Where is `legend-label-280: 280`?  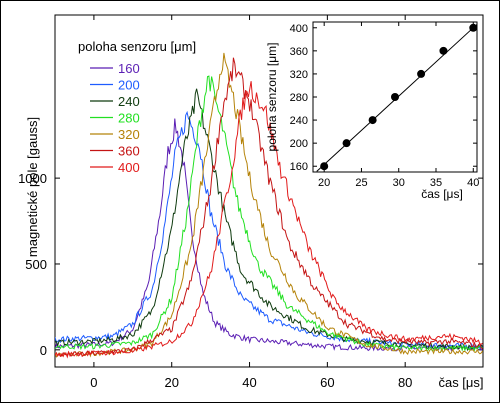 legend-label-280: 280 is located at coordinates (129, 118).